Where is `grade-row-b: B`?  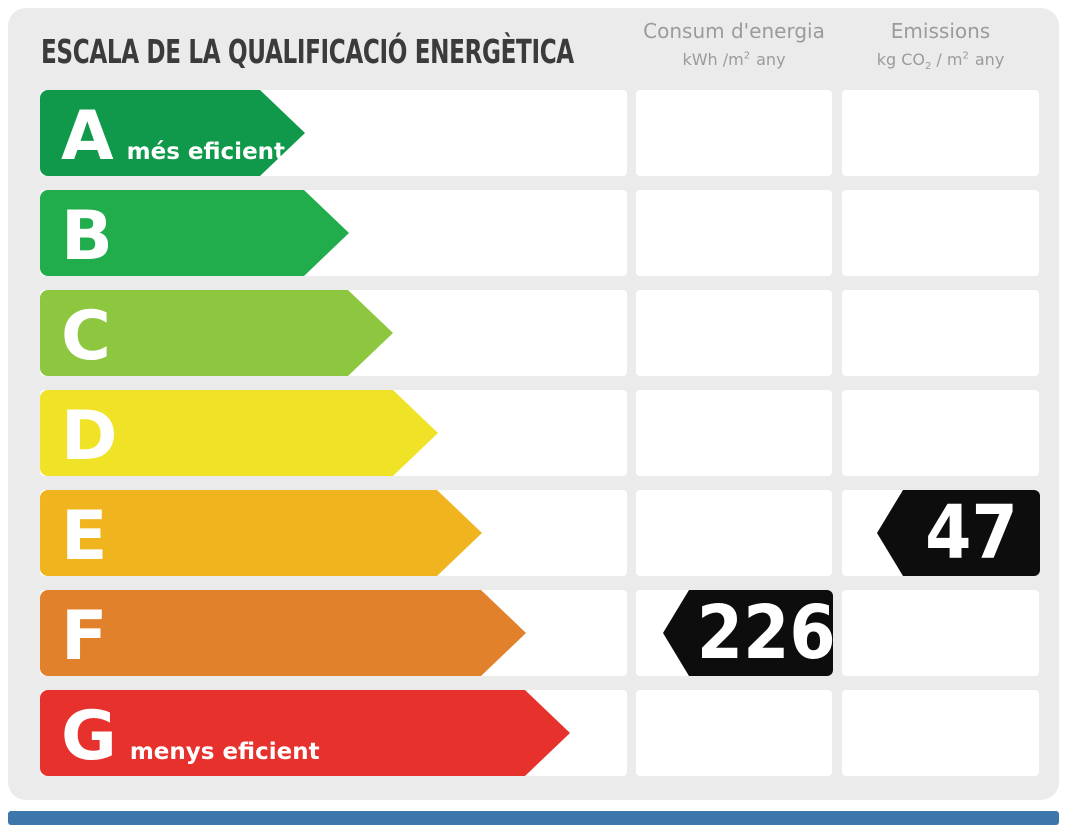 grade-row-b: B is located at coordinates (533, 233).